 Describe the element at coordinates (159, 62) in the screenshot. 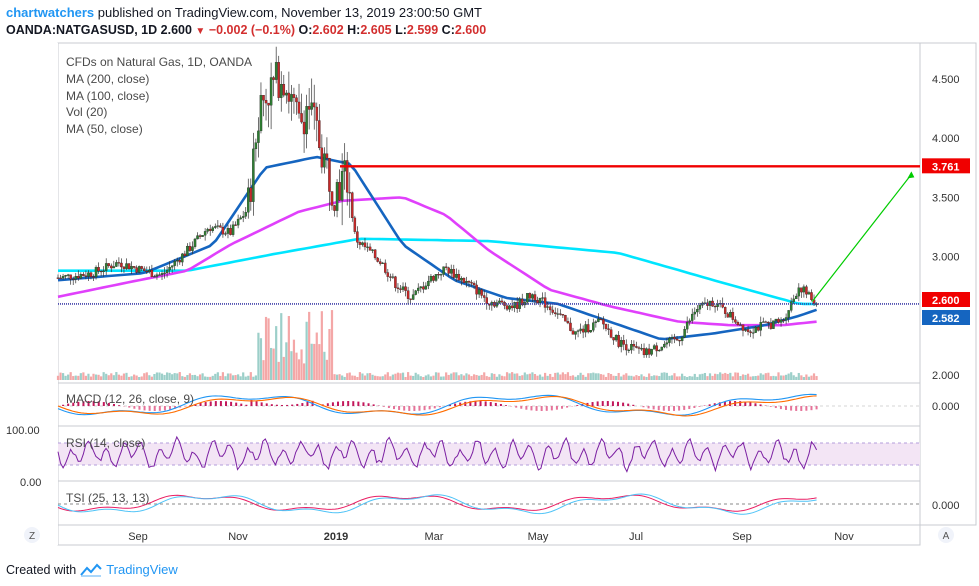

I see `legend-series: CFDs on Natural Gas, 1D, OANDA` at that location.